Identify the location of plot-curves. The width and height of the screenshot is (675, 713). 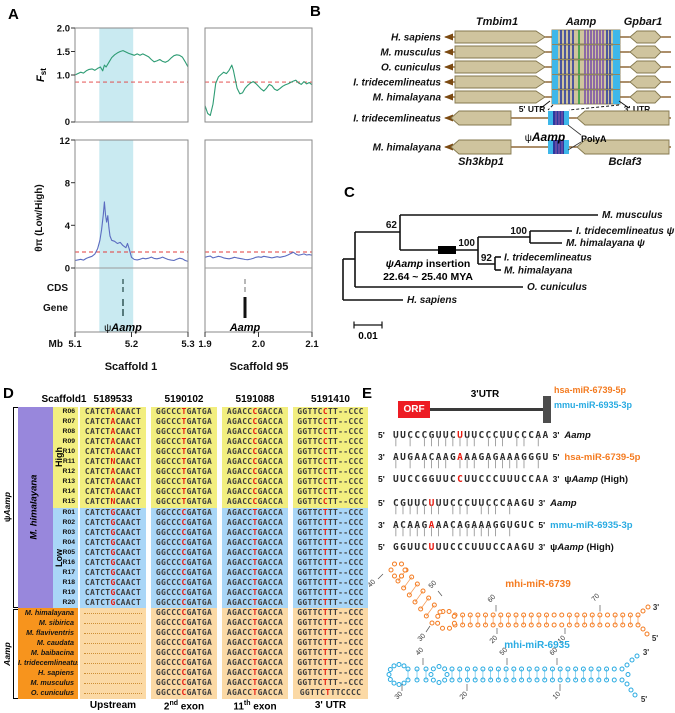
(193, 156).